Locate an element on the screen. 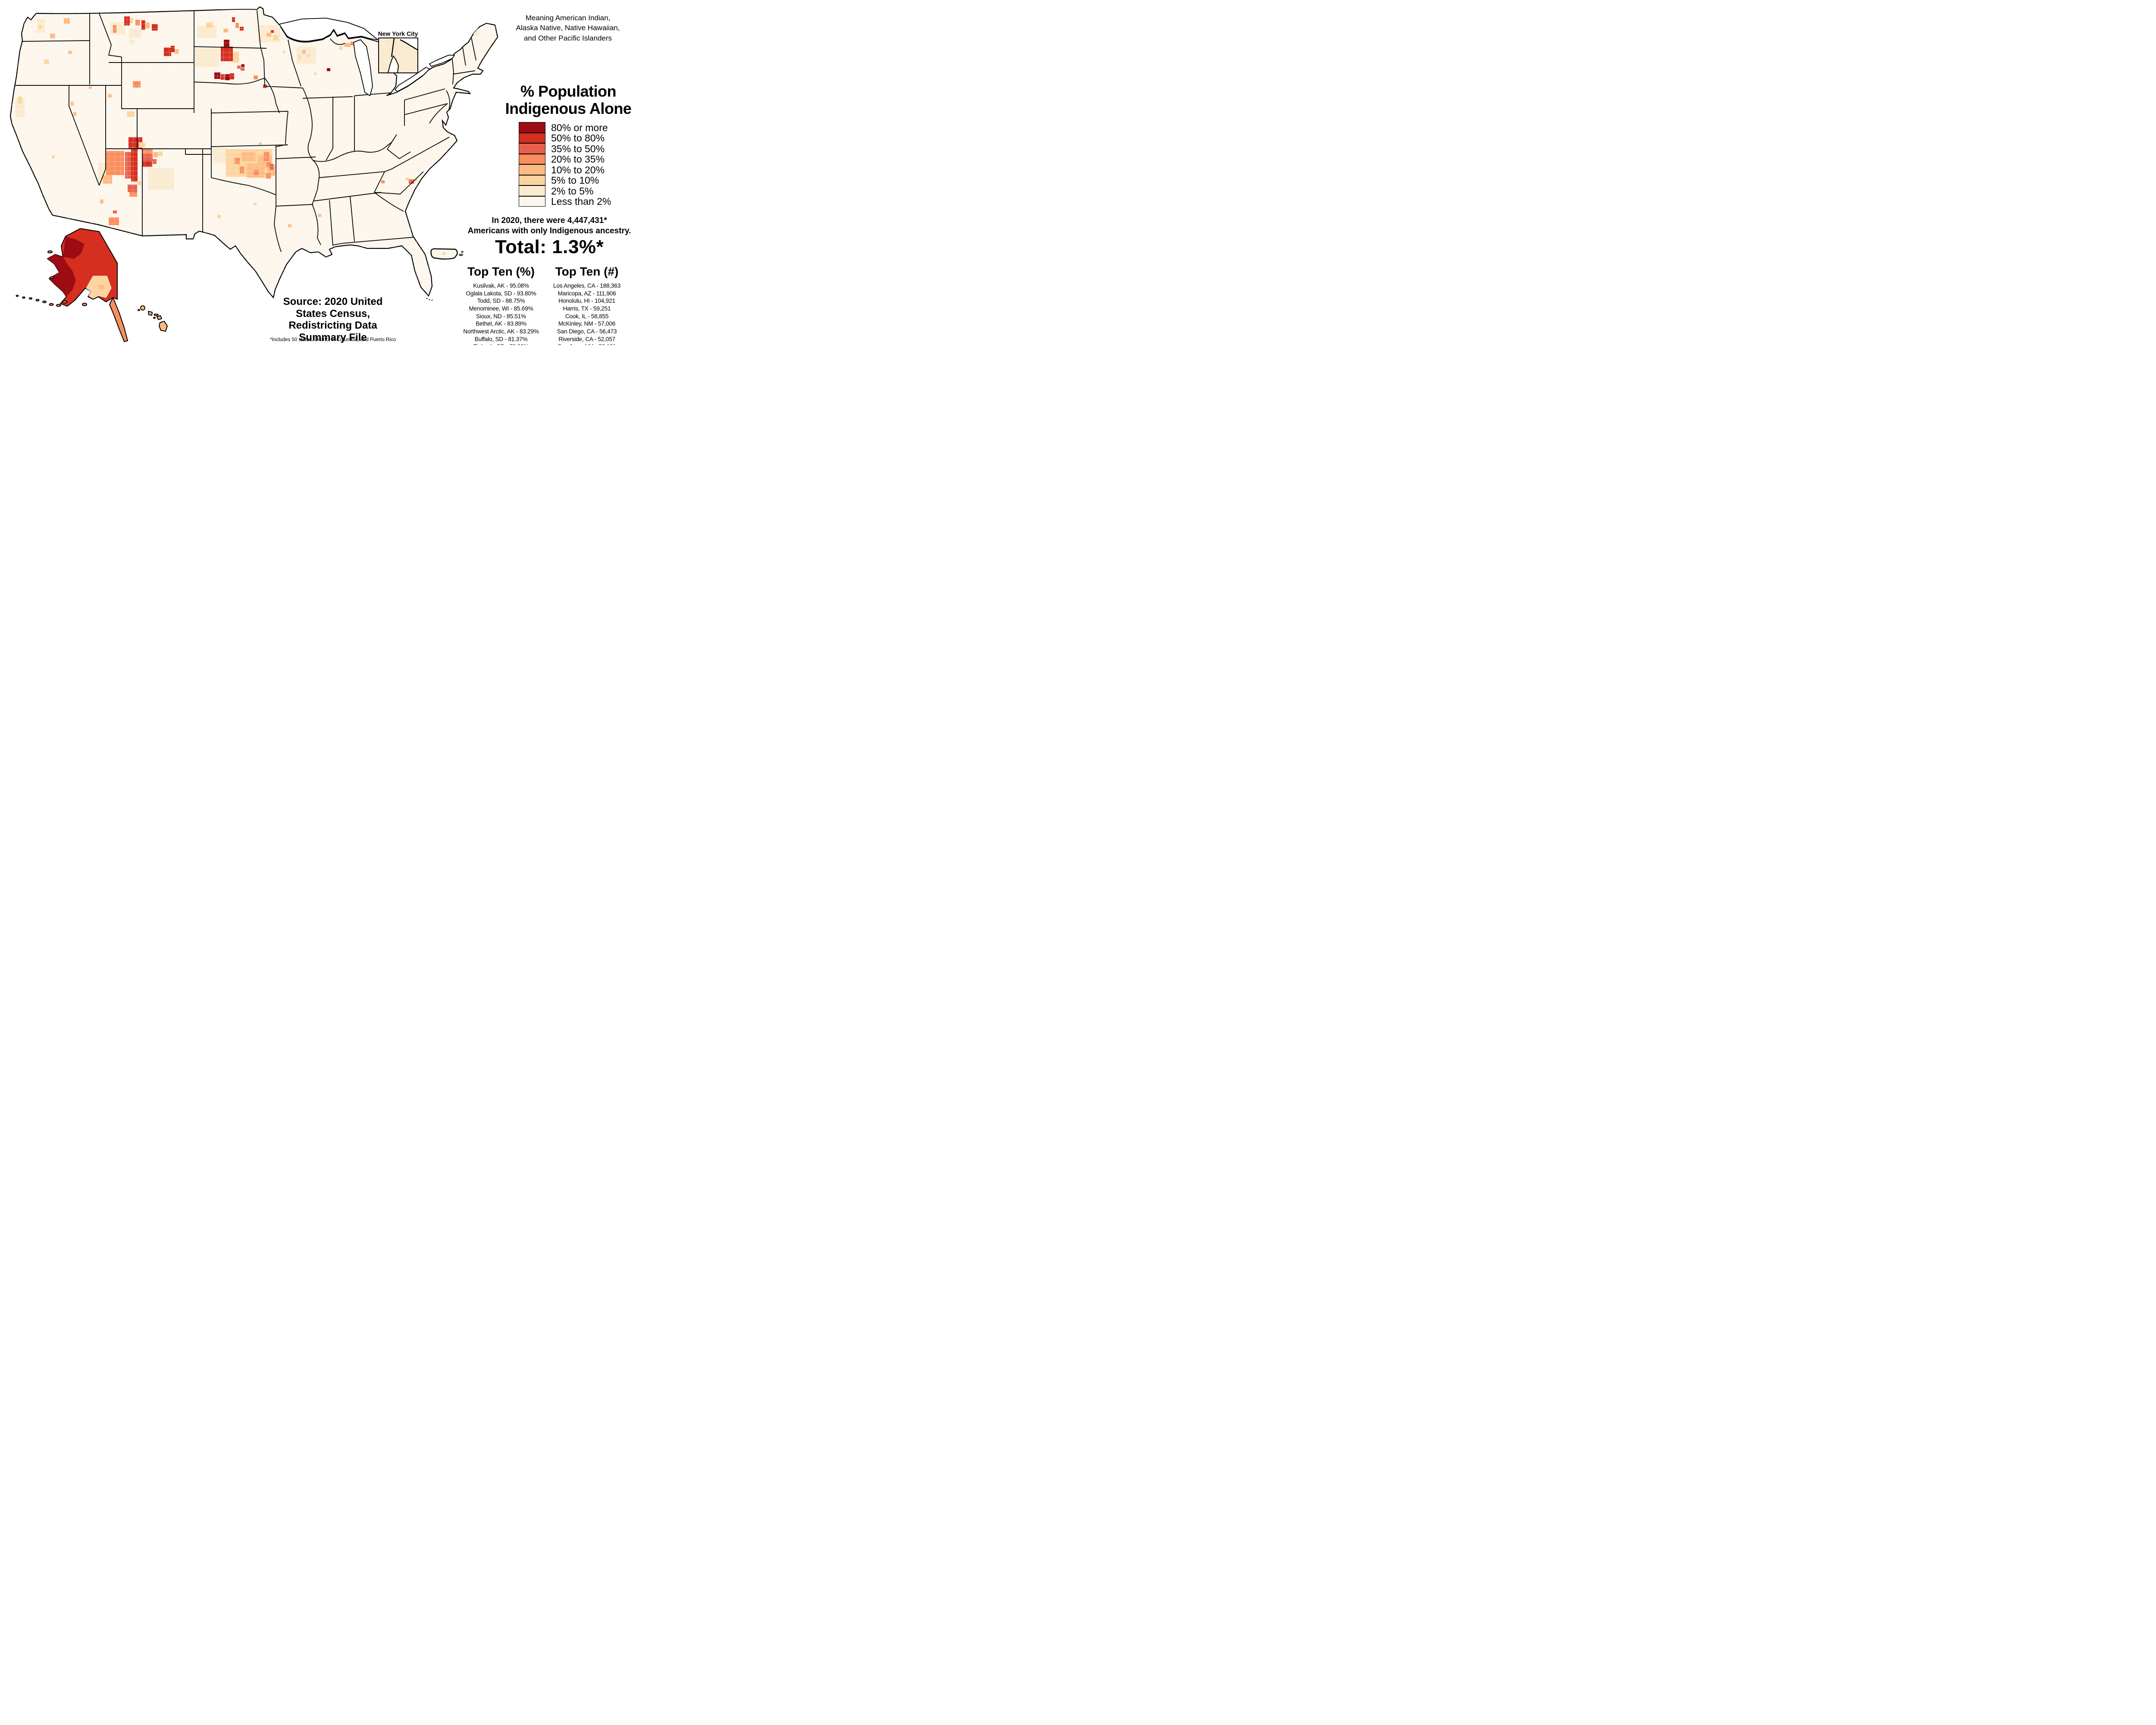  sound-shoreline is located at coordinates (409, 45).